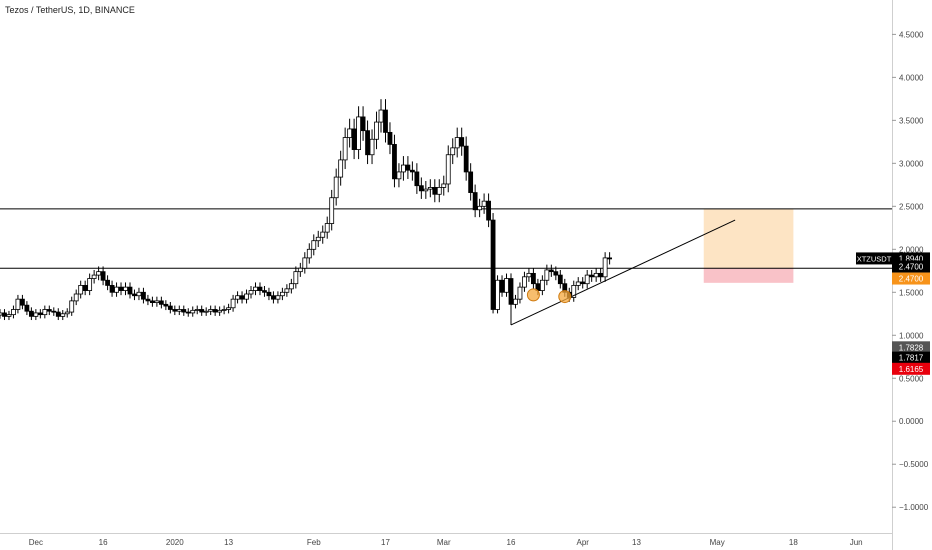 This screenshot has width=932, height=550. I want to click on y-tick-label: 3.5000, so click(911, 120).